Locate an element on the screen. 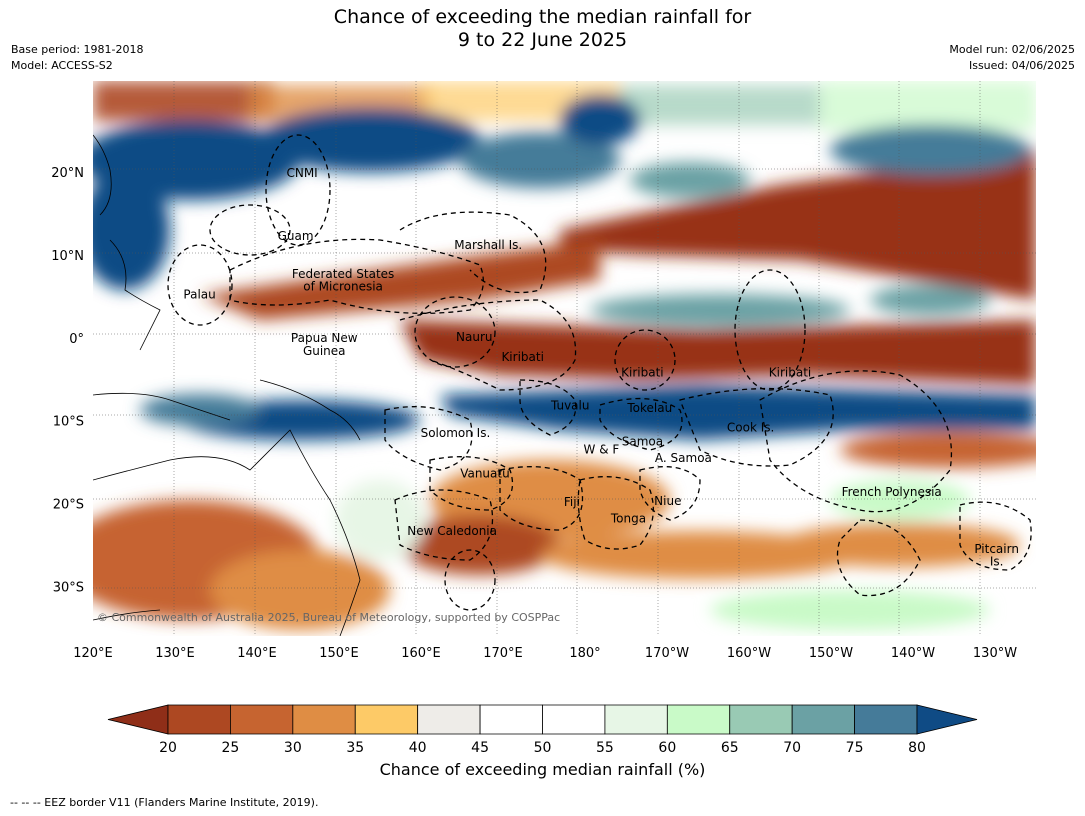 The width and height of the screenshot is (1085, 816). meta-left: Base period: 1981-2018 Model: ACCESS-S2 is located at coordinates (77, 58).